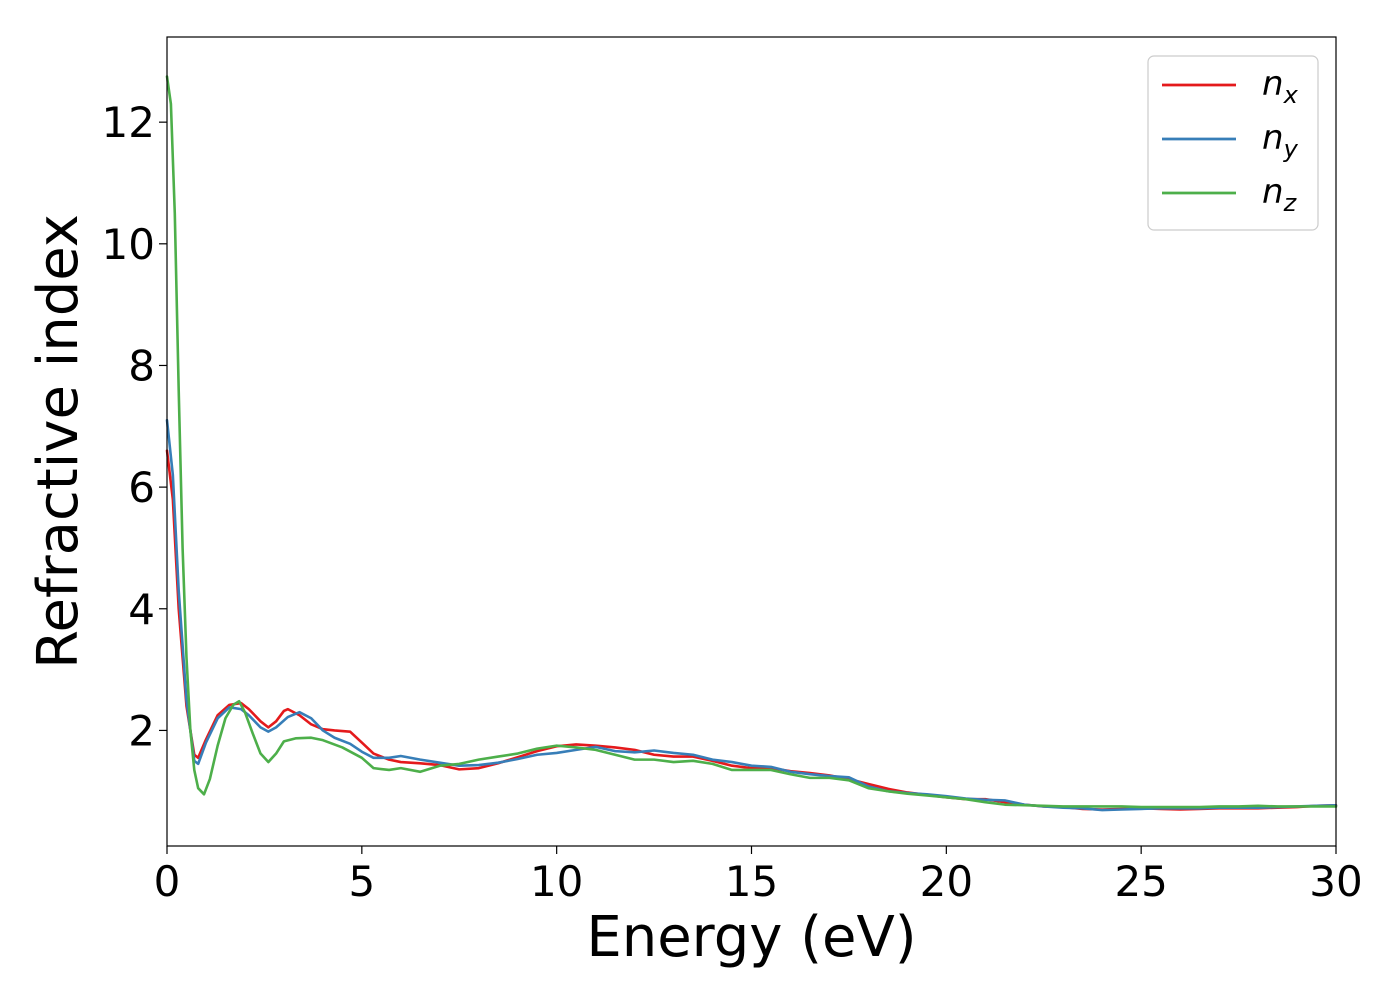  What do you see at coordinates (141, 609) in the screenshot?
I see `y-tick-label: 4` at bounding box center [141, 609].